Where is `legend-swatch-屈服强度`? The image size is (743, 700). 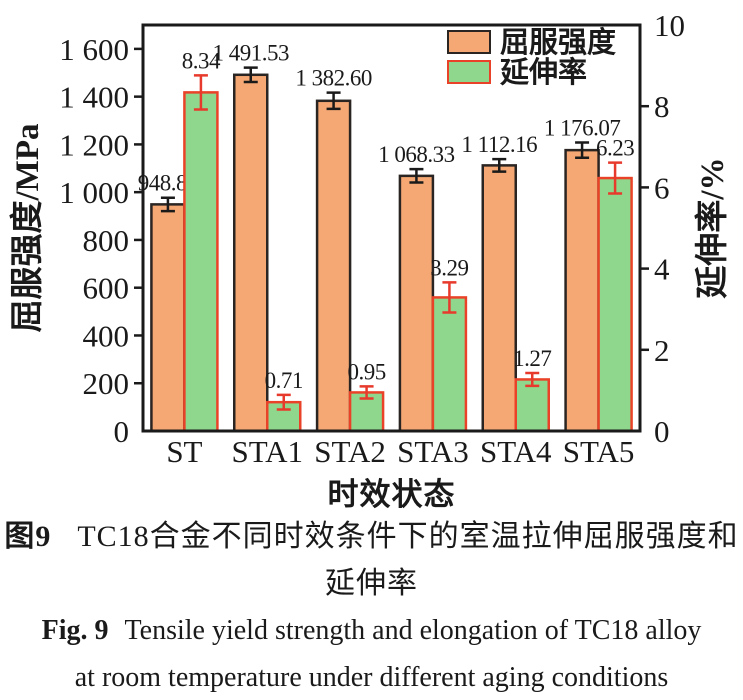 legend-swatch-屈服强度 is located at coordinates (469, 42).